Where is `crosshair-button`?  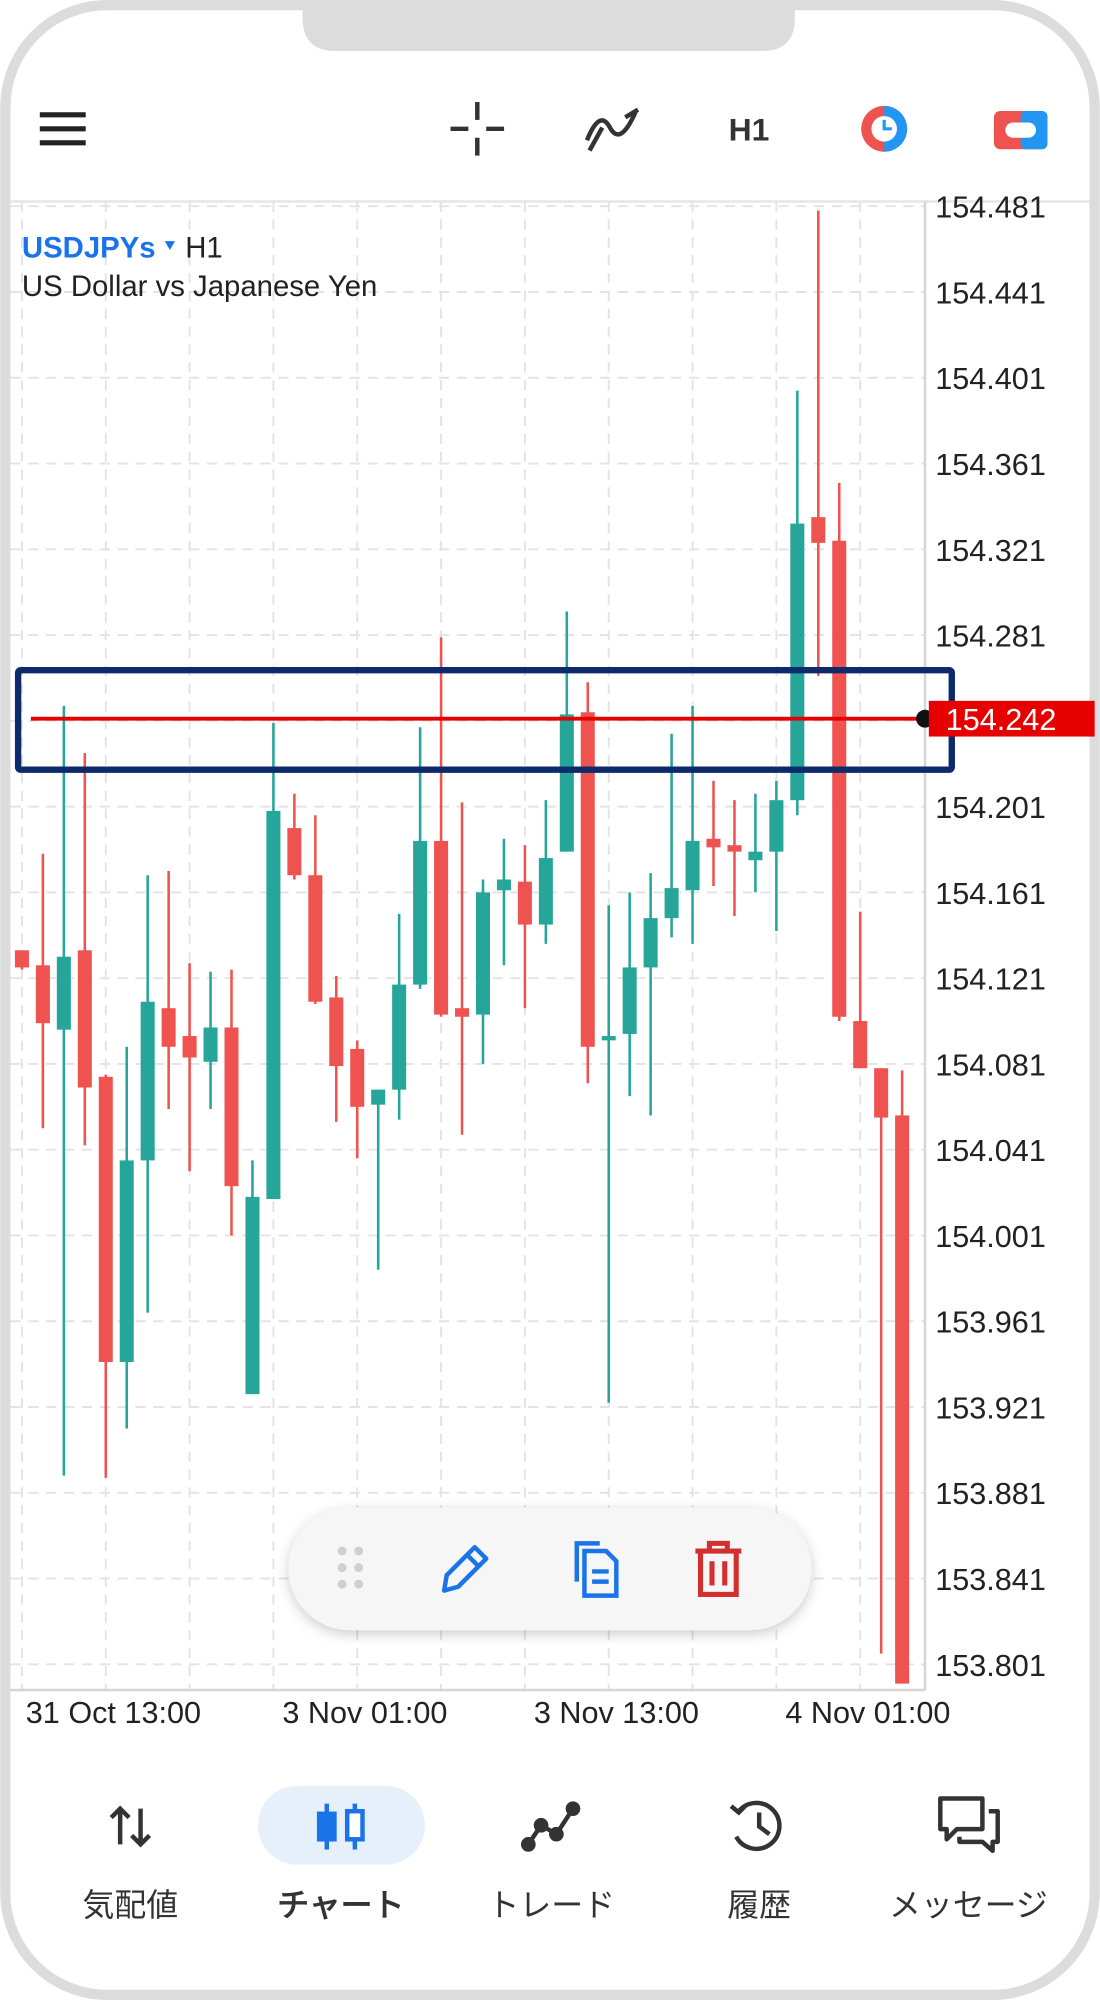 crosshair-button is located at coordinates (477, 129).